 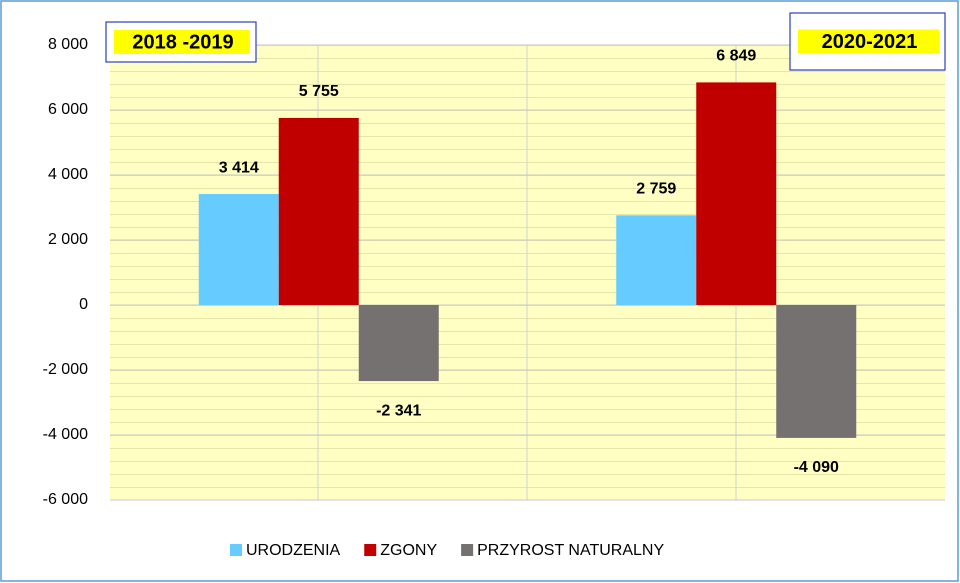 I want to click on data-label: -2 341, so click(x=398, y=410).